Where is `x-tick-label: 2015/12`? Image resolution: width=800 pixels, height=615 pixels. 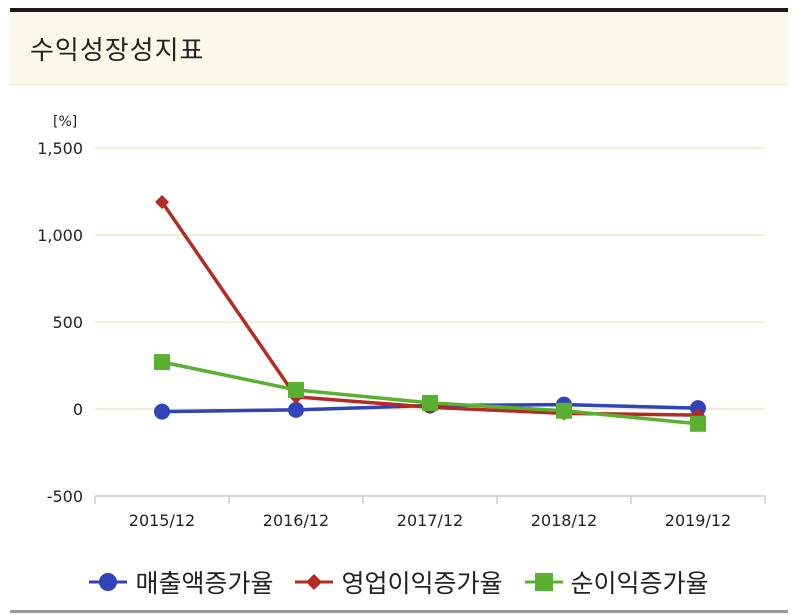 x-tick-label: 2015/12 is located at coordinates (162, 520).